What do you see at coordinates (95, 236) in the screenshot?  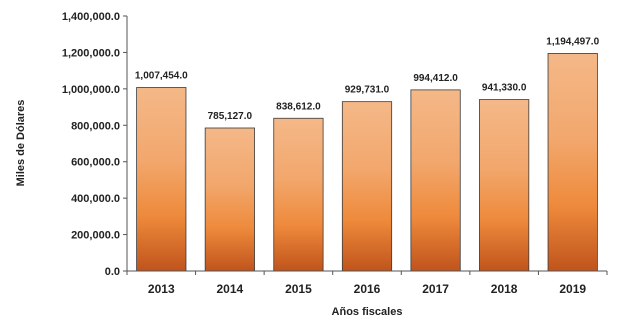 I see `y-tick-label: 200,000.0` at bounding box center [95, 236].